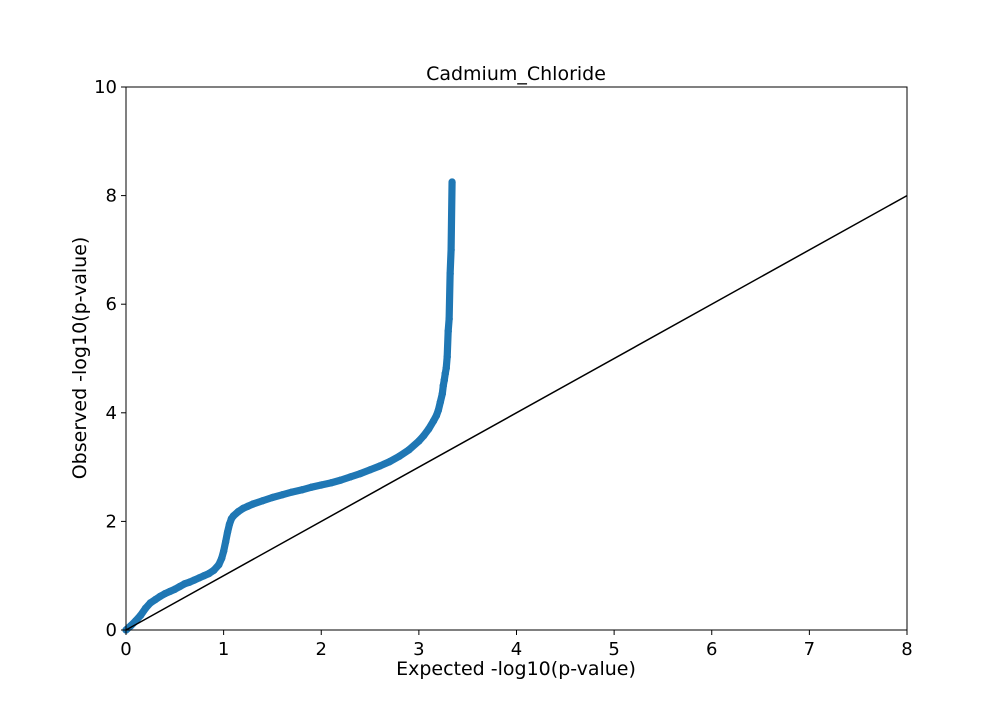 The width and height of the screenshot is (1008, 720). I want to click on y-axis-label: Observed -log10(p-value), so click(80, 358).